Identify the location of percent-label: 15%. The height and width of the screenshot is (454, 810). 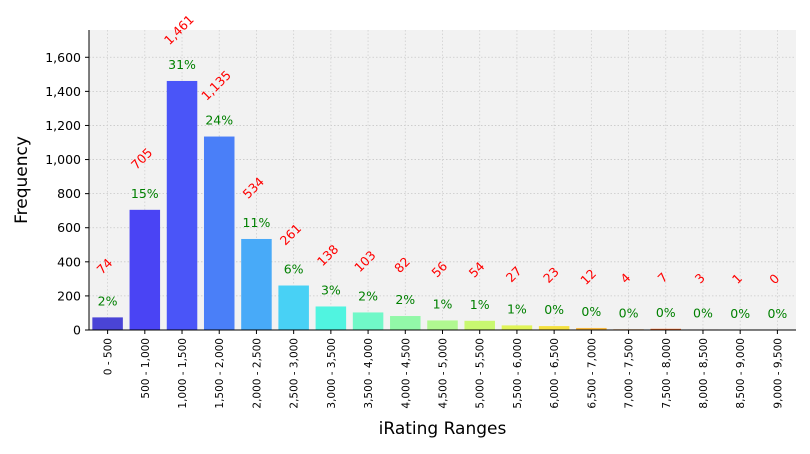
(145, 193).